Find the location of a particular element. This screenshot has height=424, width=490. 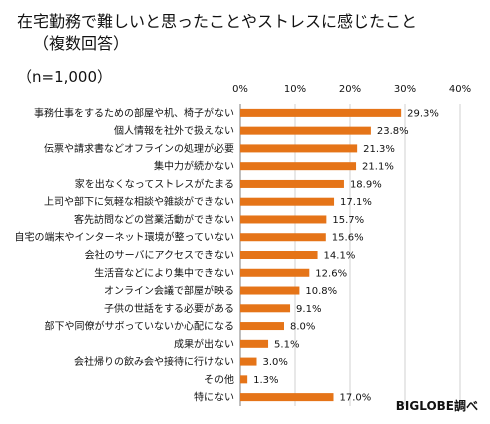

value-label: 17.0% is located at coordinates (356, 398).